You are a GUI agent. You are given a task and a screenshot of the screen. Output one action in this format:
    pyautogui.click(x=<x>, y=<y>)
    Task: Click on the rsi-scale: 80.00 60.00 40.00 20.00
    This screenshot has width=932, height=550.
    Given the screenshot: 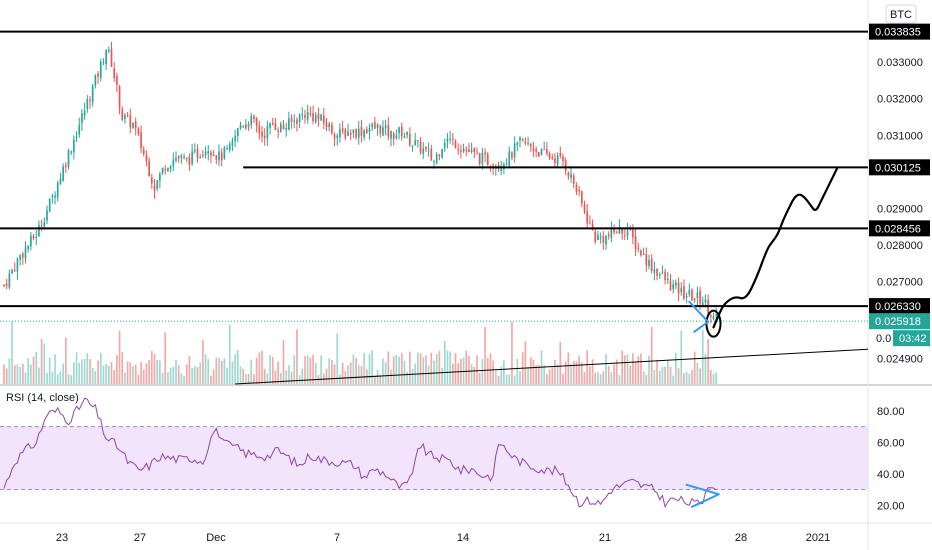 What is the action you would take?
    pyautogui.click(x=891, y=459)
    